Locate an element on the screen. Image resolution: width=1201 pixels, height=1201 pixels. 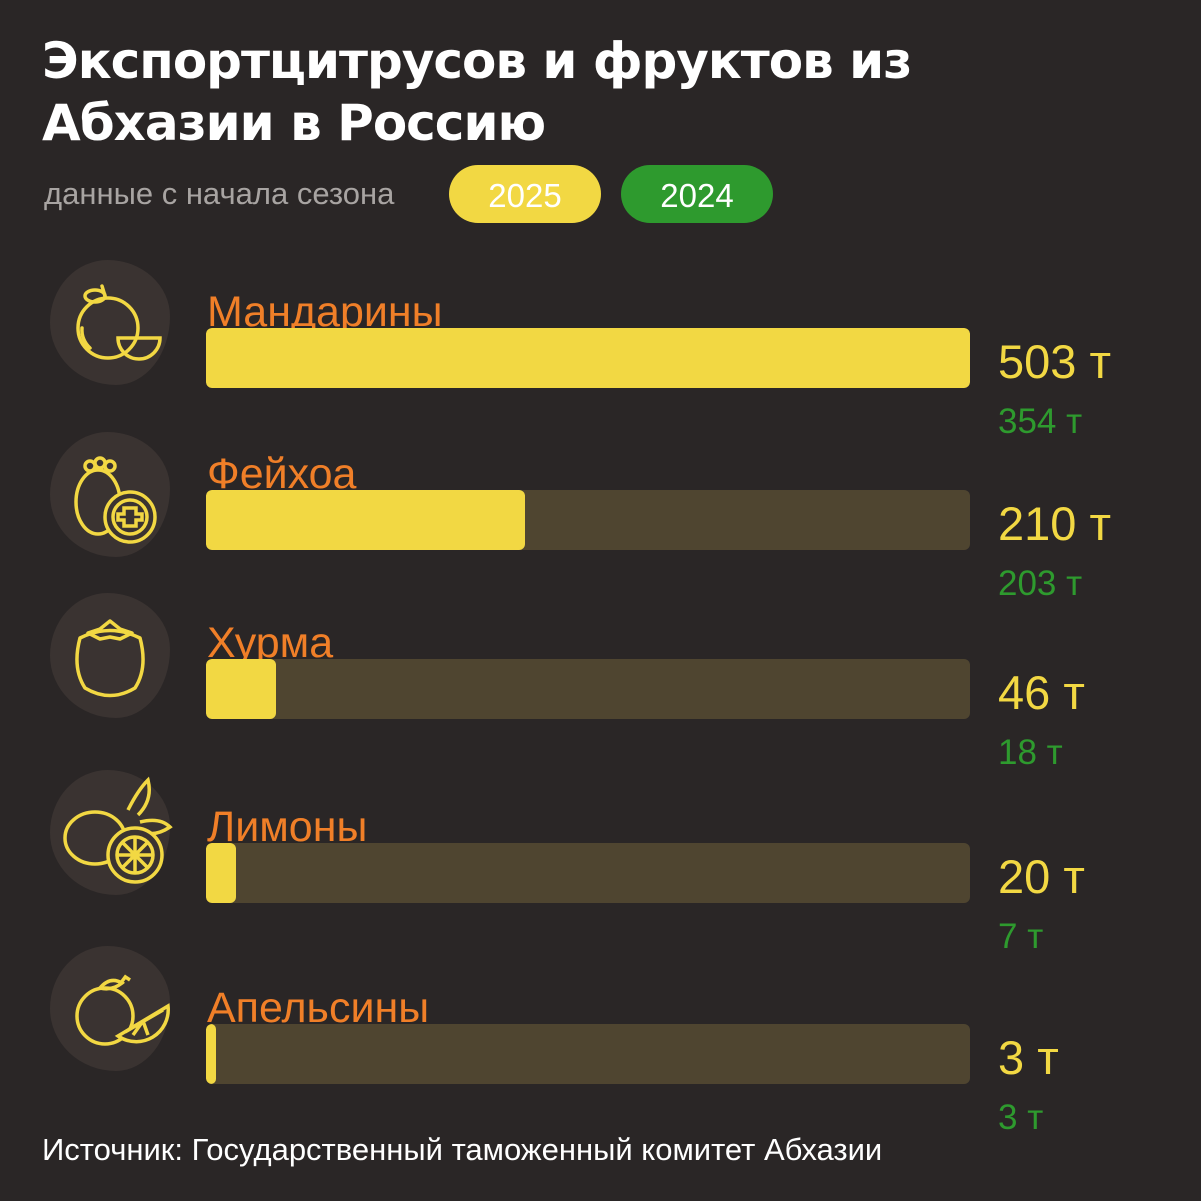
feijoa-icon is located at coordinates (110, 494).